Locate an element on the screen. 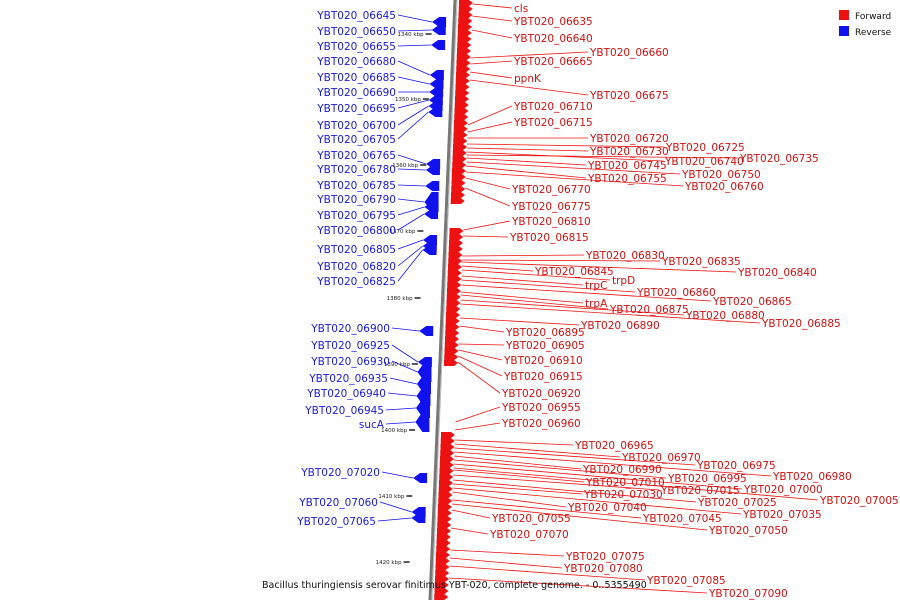 This screenshot has height=600, width=900. forward-gene-label: YBT020_06860 is located at coordinates (676, 293).